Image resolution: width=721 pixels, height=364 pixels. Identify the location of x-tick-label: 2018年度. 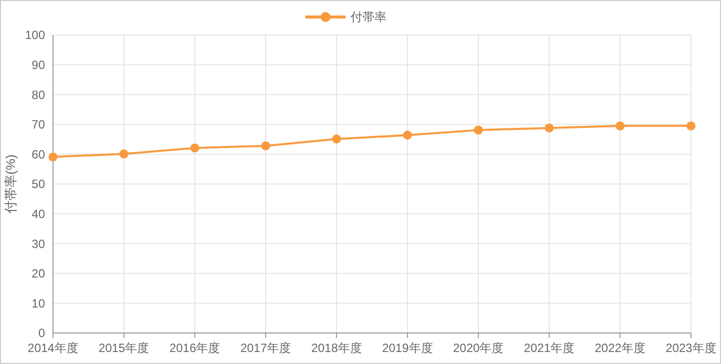
(336, 348).